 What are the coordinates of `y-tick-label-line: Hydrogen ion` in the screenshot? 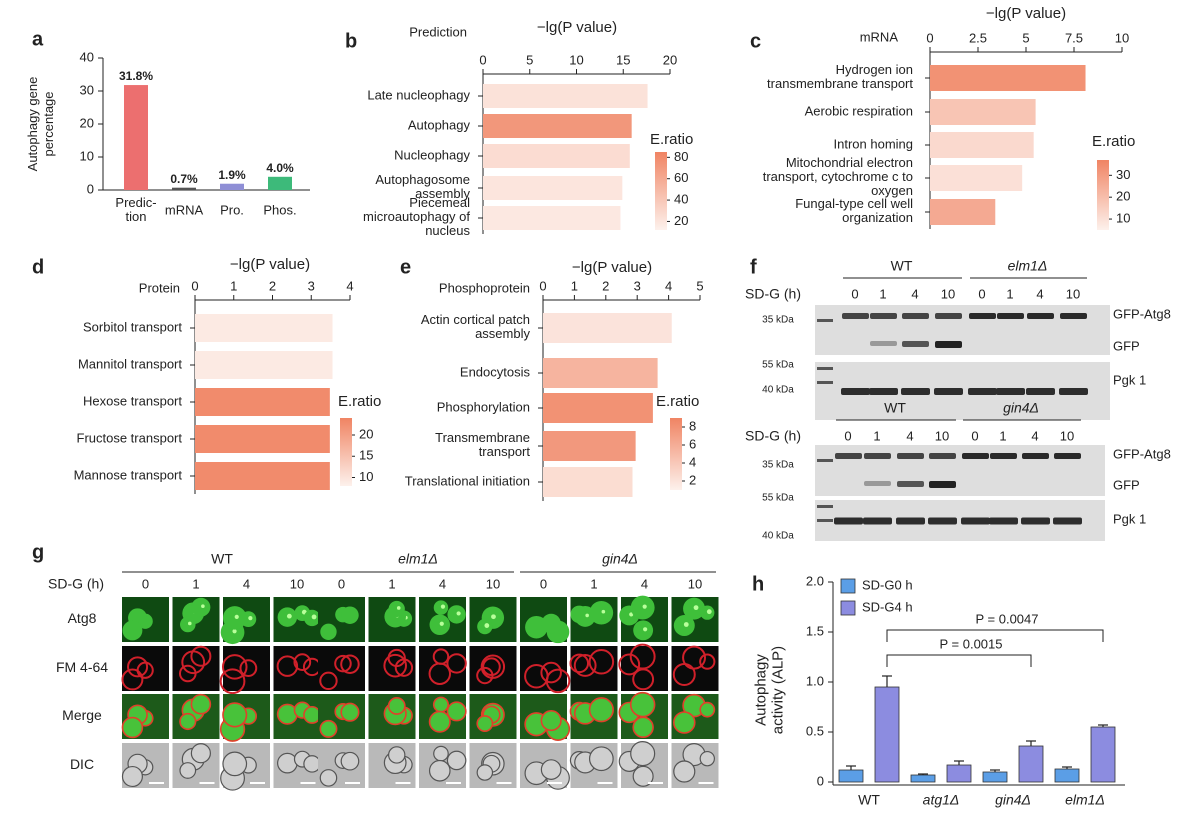 It's located at (874, 69).